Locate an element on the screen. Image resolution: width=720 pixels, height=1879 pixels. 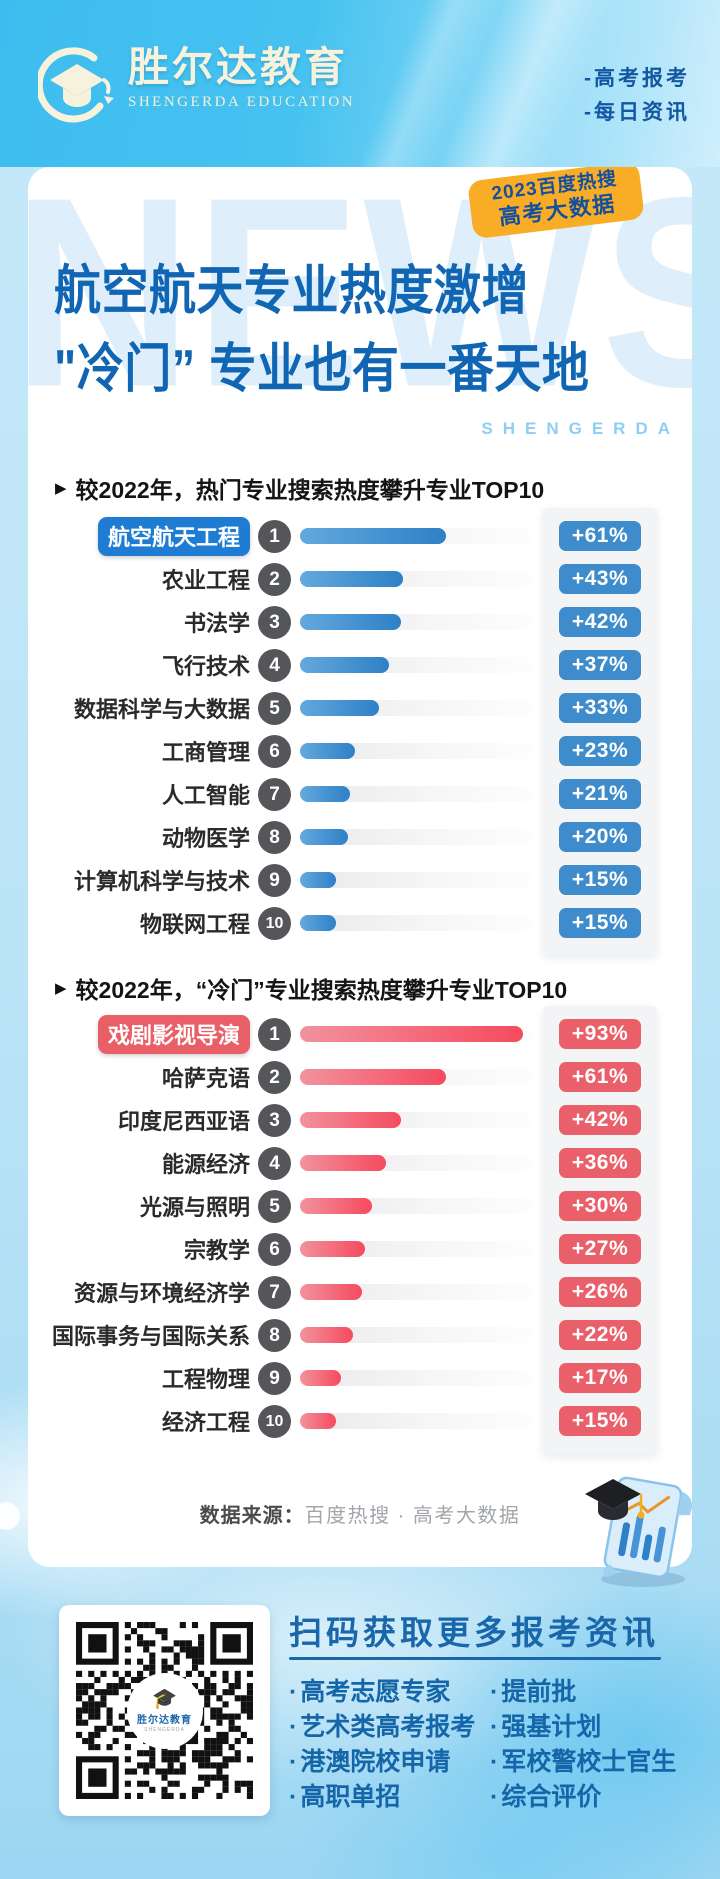
major-label: 航空航天工程 is located at coordinates (139, 536).